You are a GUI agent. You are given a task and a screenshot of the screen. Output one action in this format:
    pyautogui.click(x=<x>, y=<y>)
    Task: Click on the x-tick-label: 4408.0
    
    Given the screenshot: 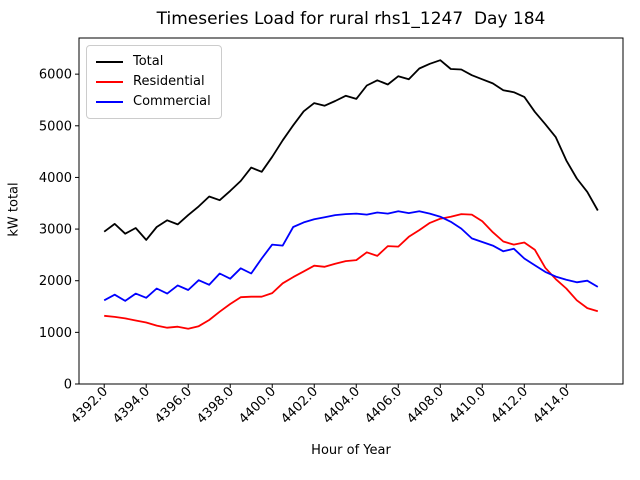 What is the action you would take?
    pyautogui.click(x=425, y=405)
    